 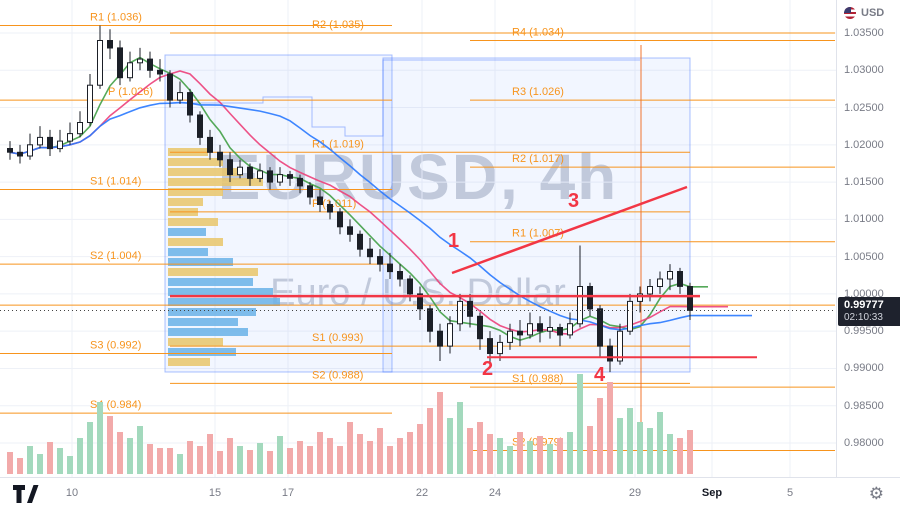 What do you see at coordinates (864, 368) in the screenshot?
I see `price-tick: 0.99000` at bounding box center [864, 368].